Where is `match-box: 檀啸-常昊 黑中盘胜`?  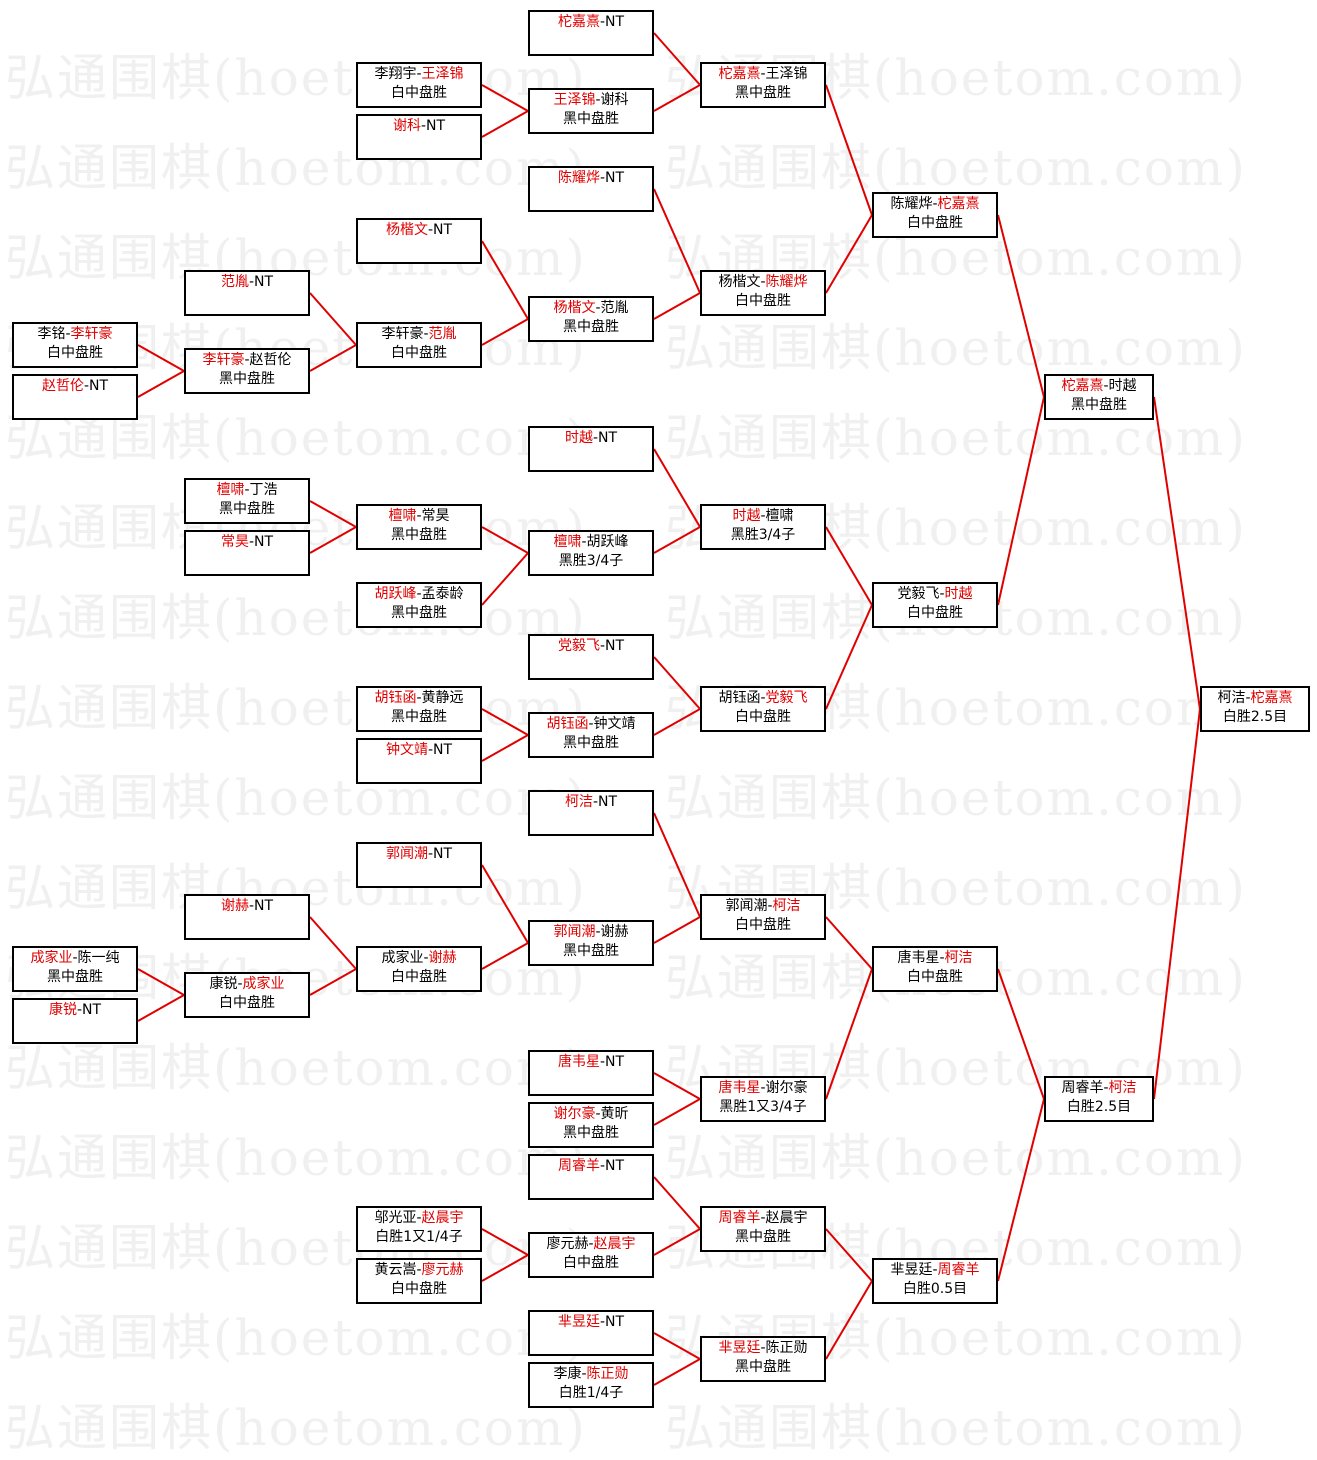
match-box: 檀啸-常昊 黑中盘胜 is located at coordinates (419, 527).